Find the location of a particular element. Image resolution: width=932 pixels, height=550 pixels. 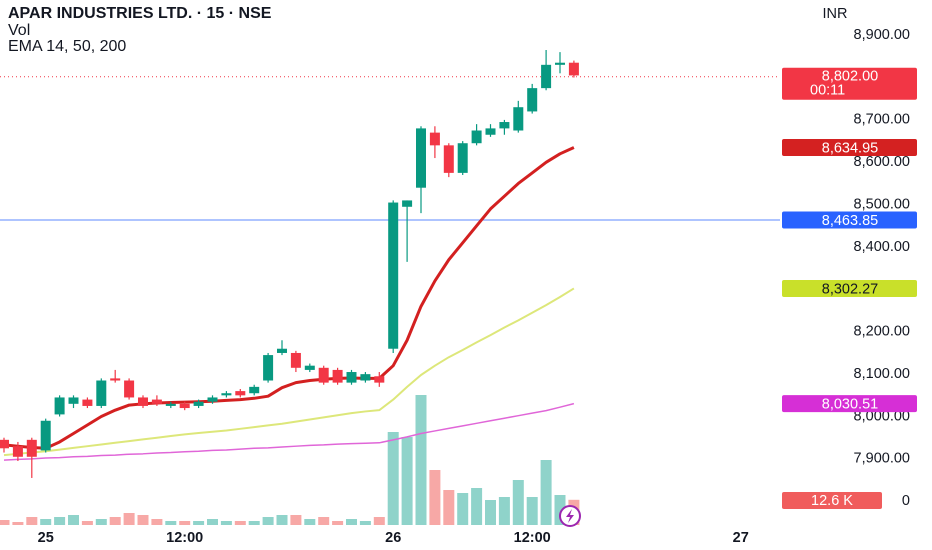

alert-bolt is located at coordinates (570, 516).